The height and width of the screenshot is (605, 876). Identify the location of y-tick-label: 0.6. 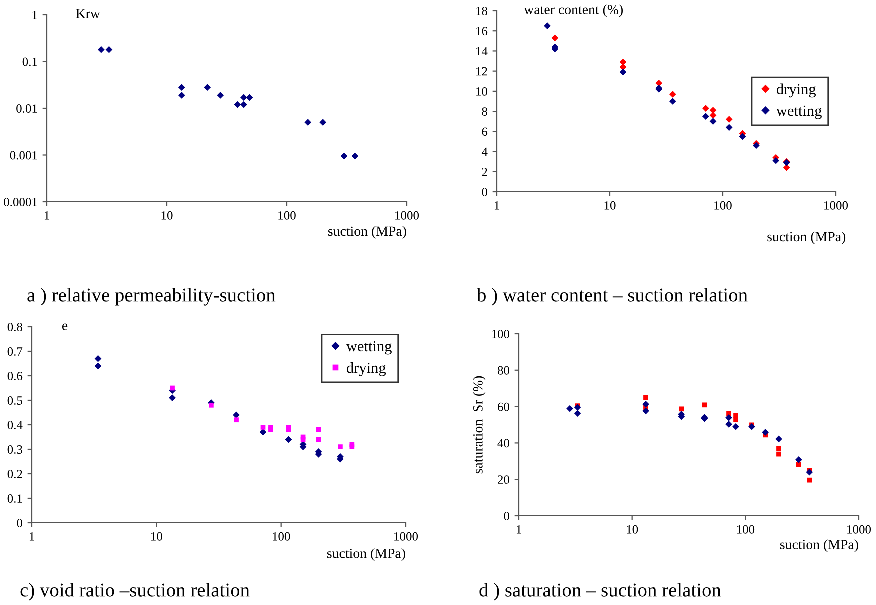
(15, 376).